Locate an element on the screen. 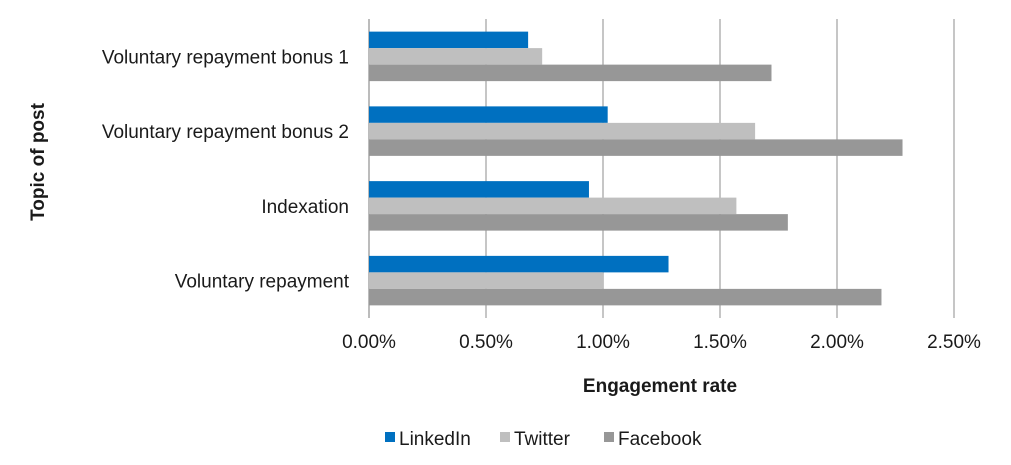 This screenshot has height=465, width=1011. legend-label-facebook: Facebook is located at coordinates (660, 439).